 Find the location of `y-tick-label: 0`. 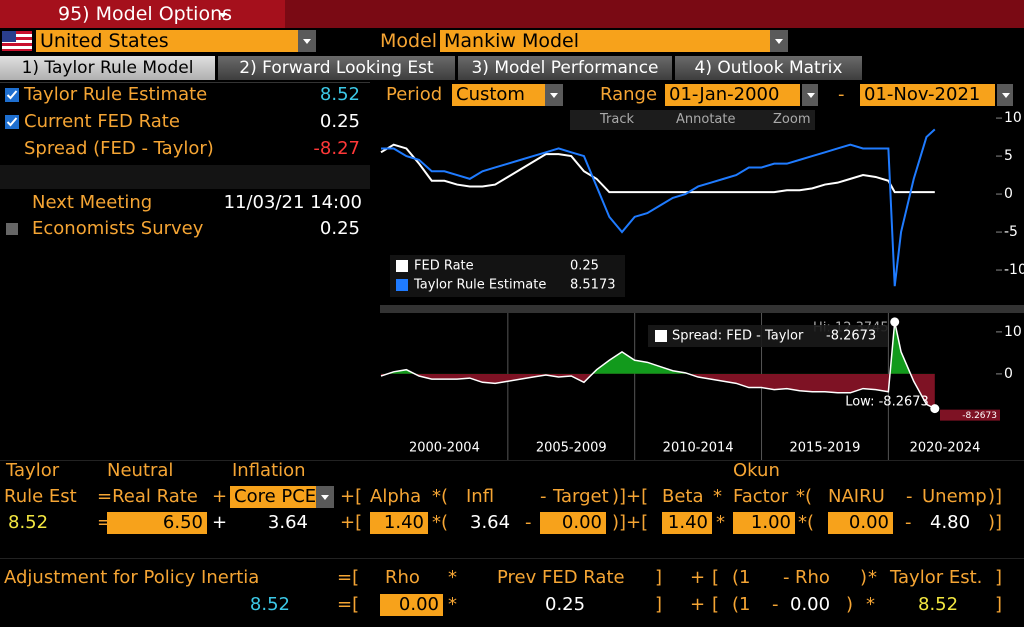

y-tick-label: 0 is located at coordinates (1008, 374).